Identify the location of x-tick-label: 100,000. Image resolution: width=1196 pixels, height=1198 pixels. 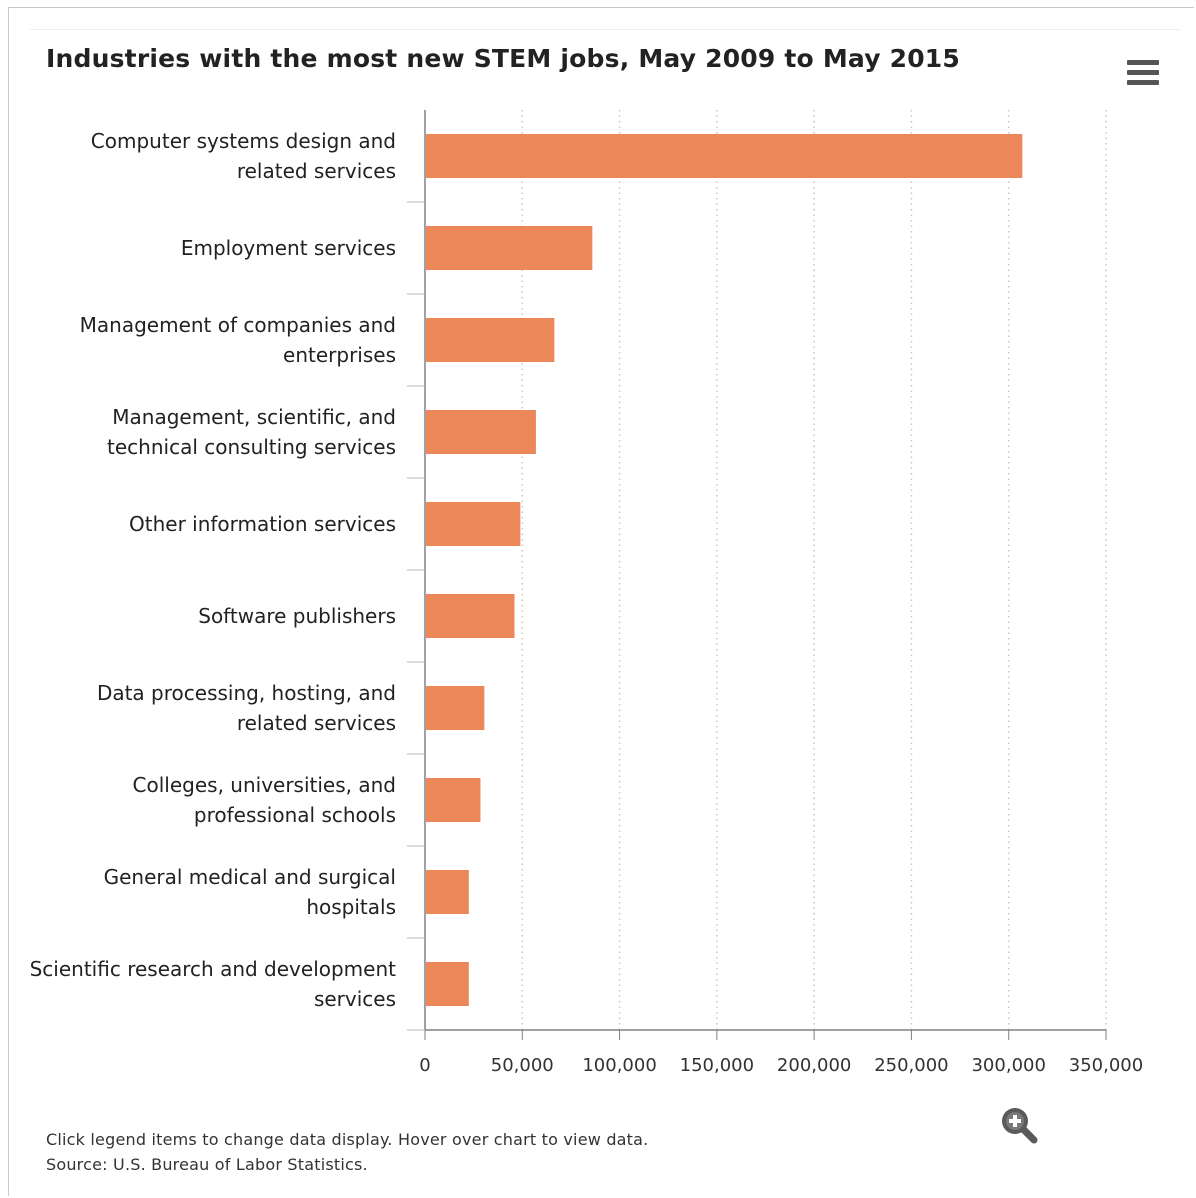
(619, 1065).